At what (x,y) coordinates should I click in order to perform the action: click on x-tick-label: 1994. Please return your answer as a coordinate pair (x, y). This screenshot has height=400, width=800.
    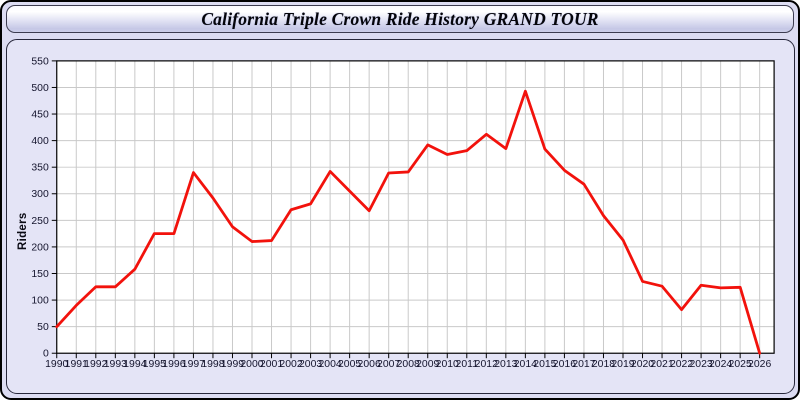
    Looking at the image, I should click on (134, 364).